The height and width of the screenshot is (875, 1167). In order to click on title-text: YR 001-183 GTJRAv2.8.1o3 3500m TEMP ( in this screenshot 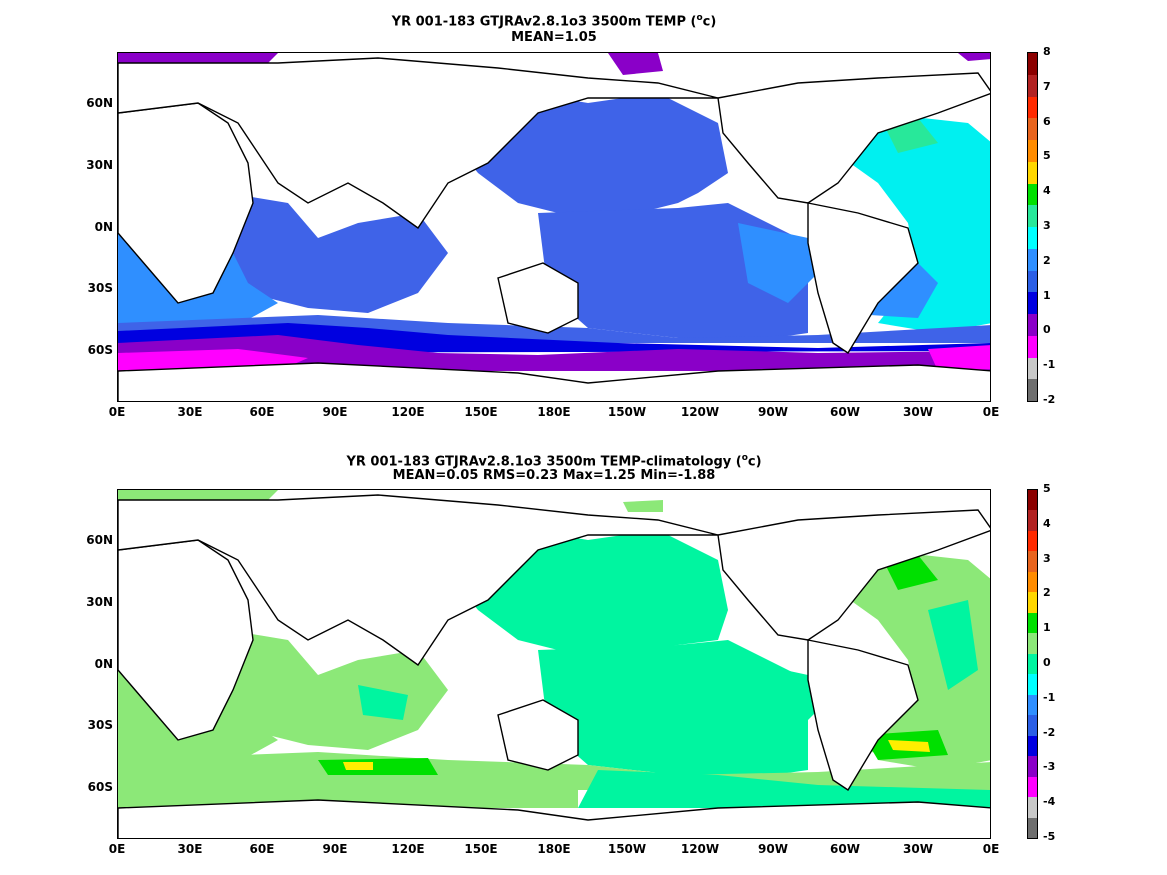, I will do `click(544, 22)`.